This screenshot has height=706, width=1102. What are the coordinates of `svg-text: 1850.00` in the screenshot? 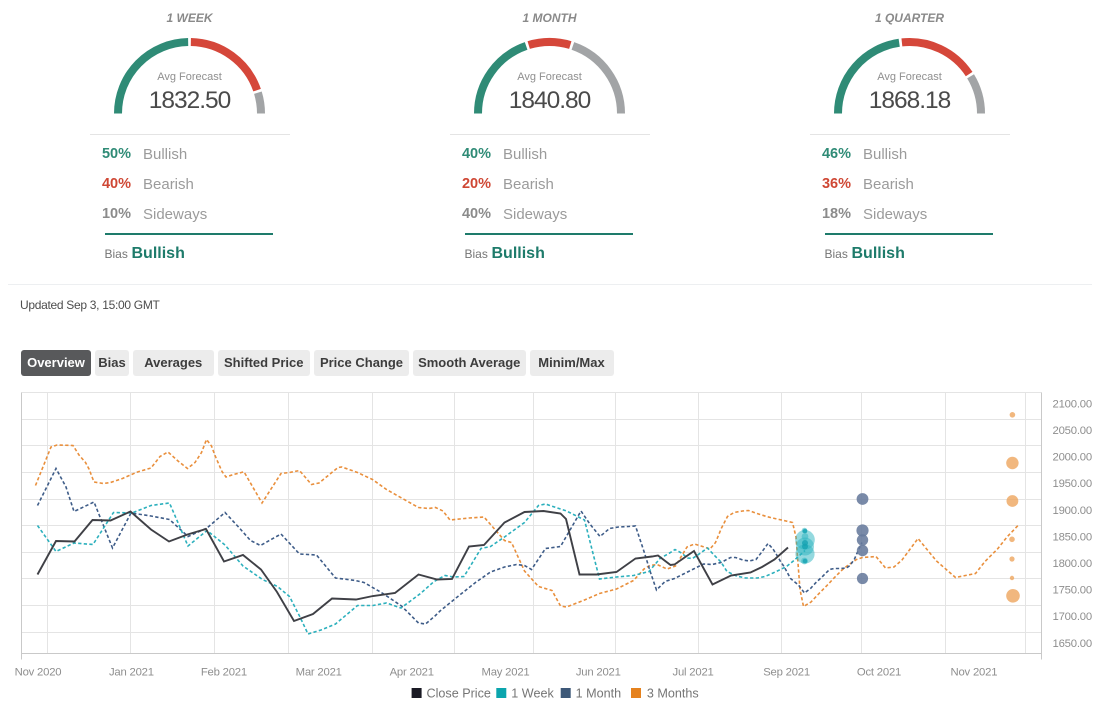 It's located at (1072, 537).